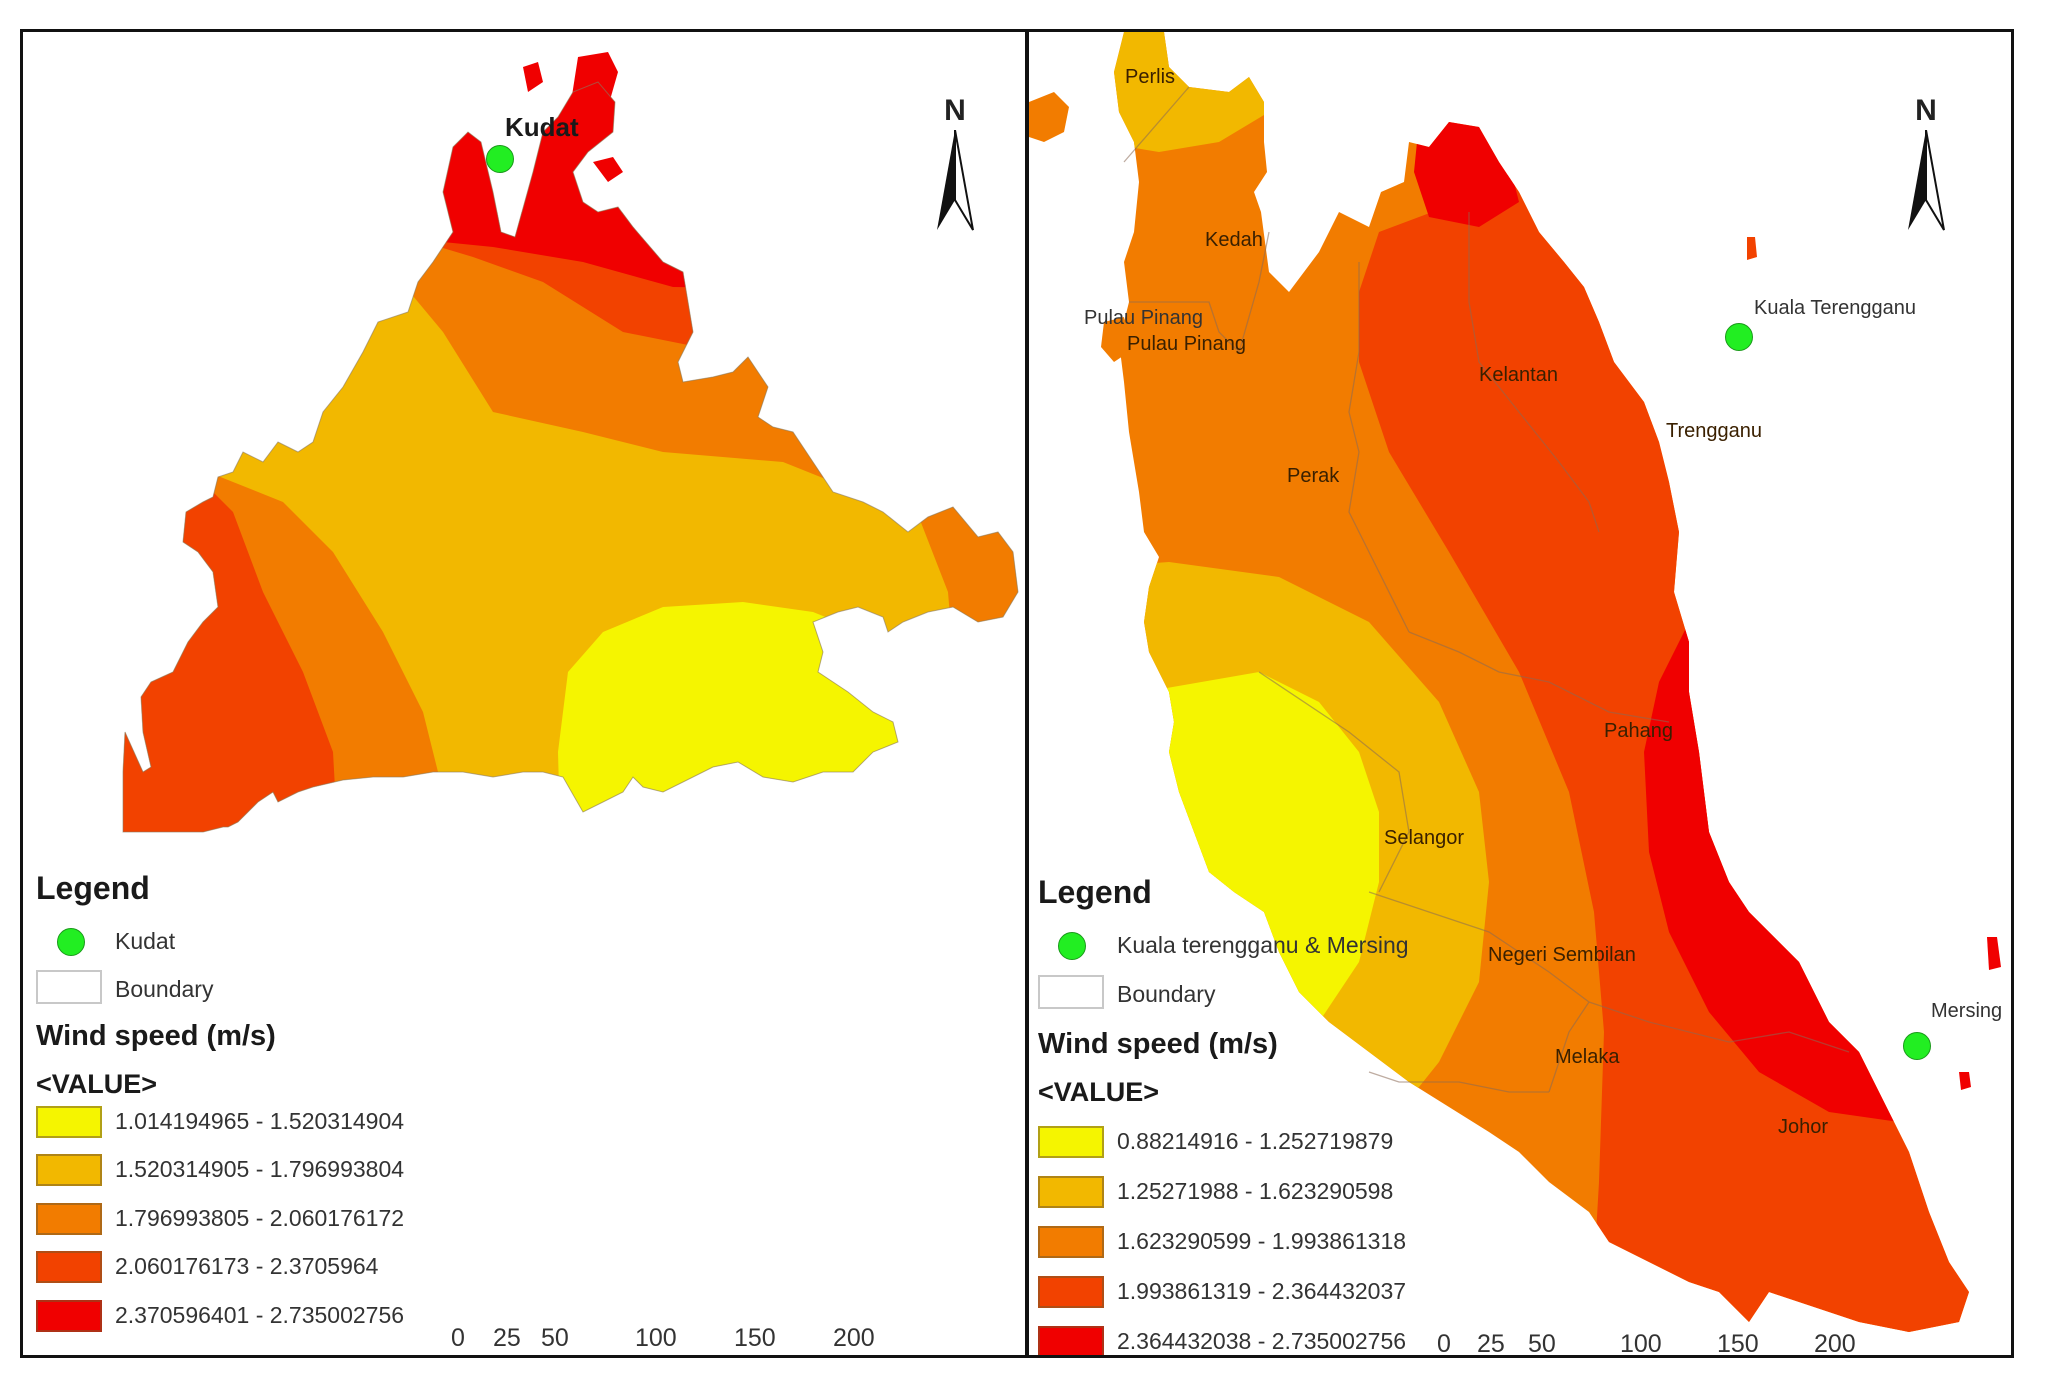 The image size is (2048, 1375). What do you see at coordinates (1262, 1341) in the screenshot?
I see `legend-range-class5: 2.364432038 - 2.735002756` at bounding box center [1262, 1341].